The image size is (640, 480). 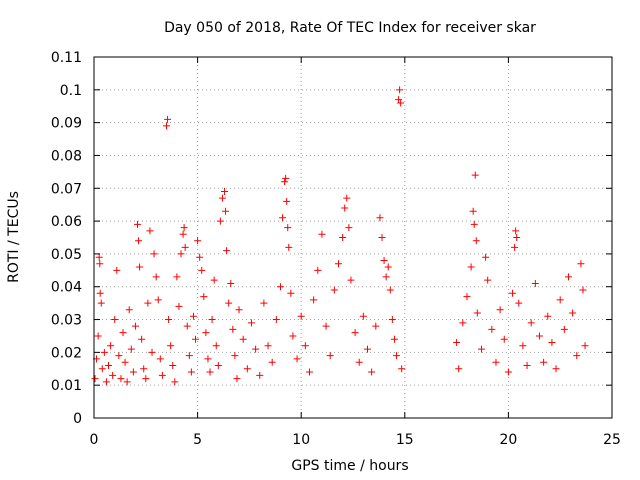 What do you see at coordinates (66, 156) in the screenshot?
I see `y-tick-label: 0.08` at bounding box center [66, 156].